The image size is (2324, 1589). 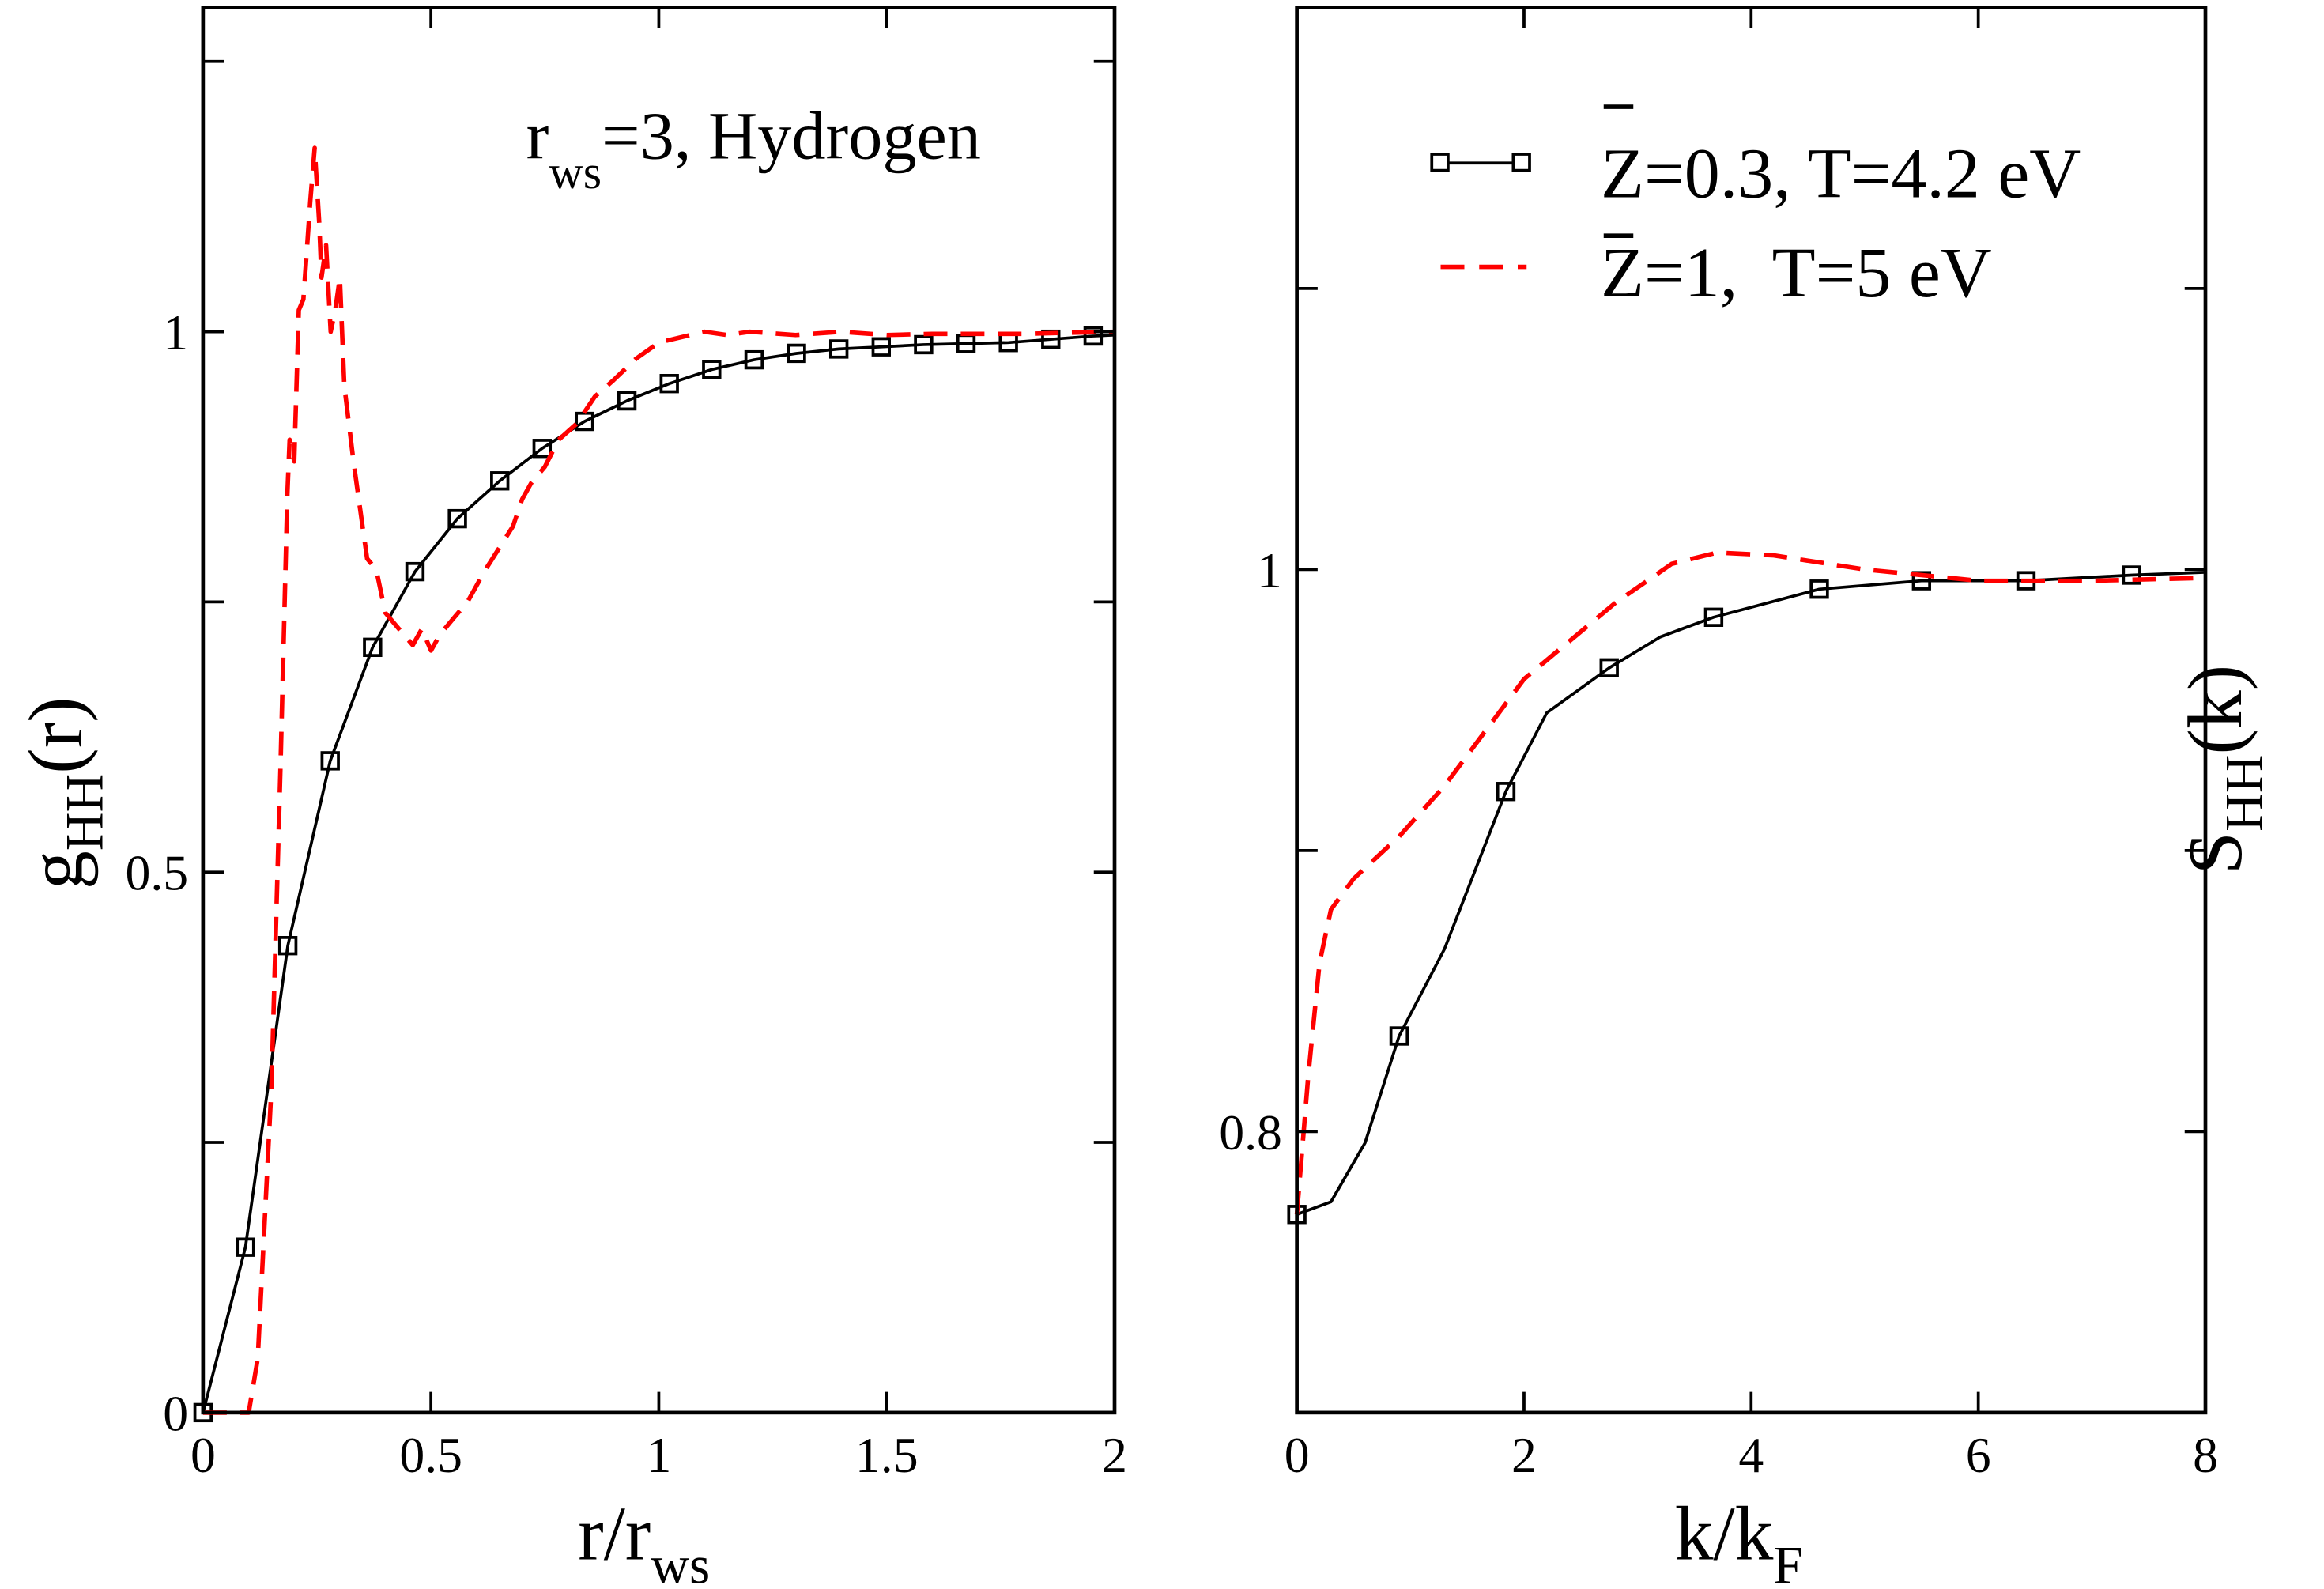 I want to click on legend: Z=0.3, T=4.2 eV Z=1, T=5 eV, so click(x=1755, y=208).